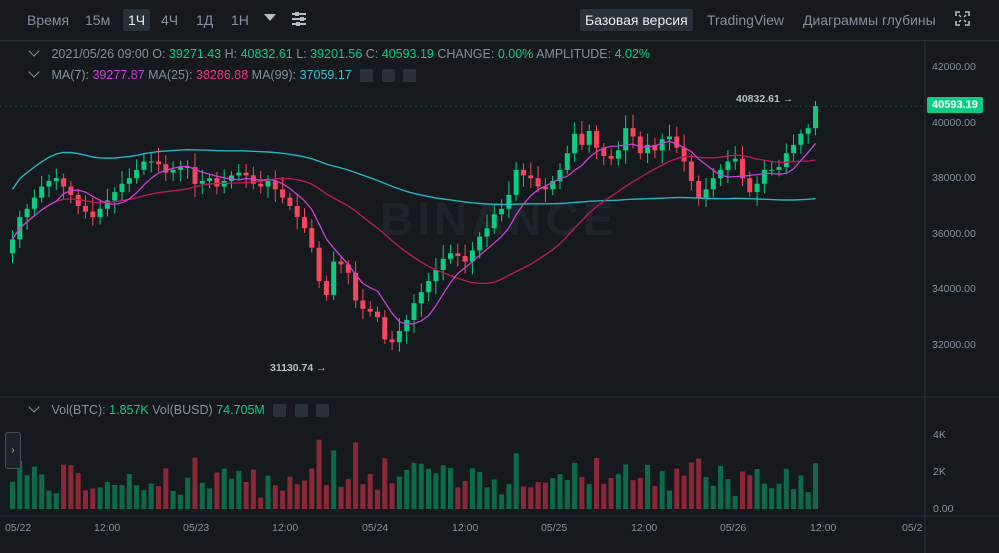  What do you see at coordinates (222, 75) in the screenshot?
I see `ma25-value: 38286.88` at bounding box center [222, 75].